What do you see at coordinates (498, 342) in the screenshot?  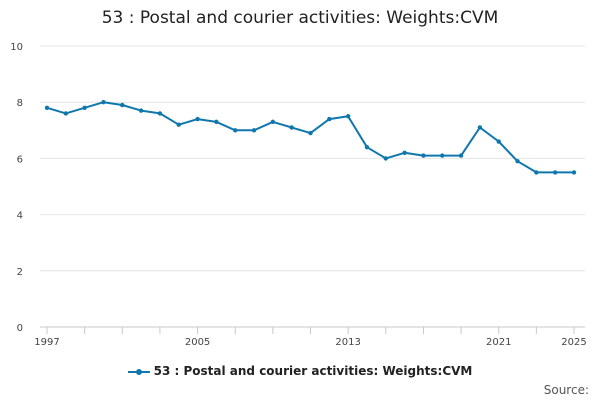 I see `x-tick-label: 2021` at bounding box center [498, 342].